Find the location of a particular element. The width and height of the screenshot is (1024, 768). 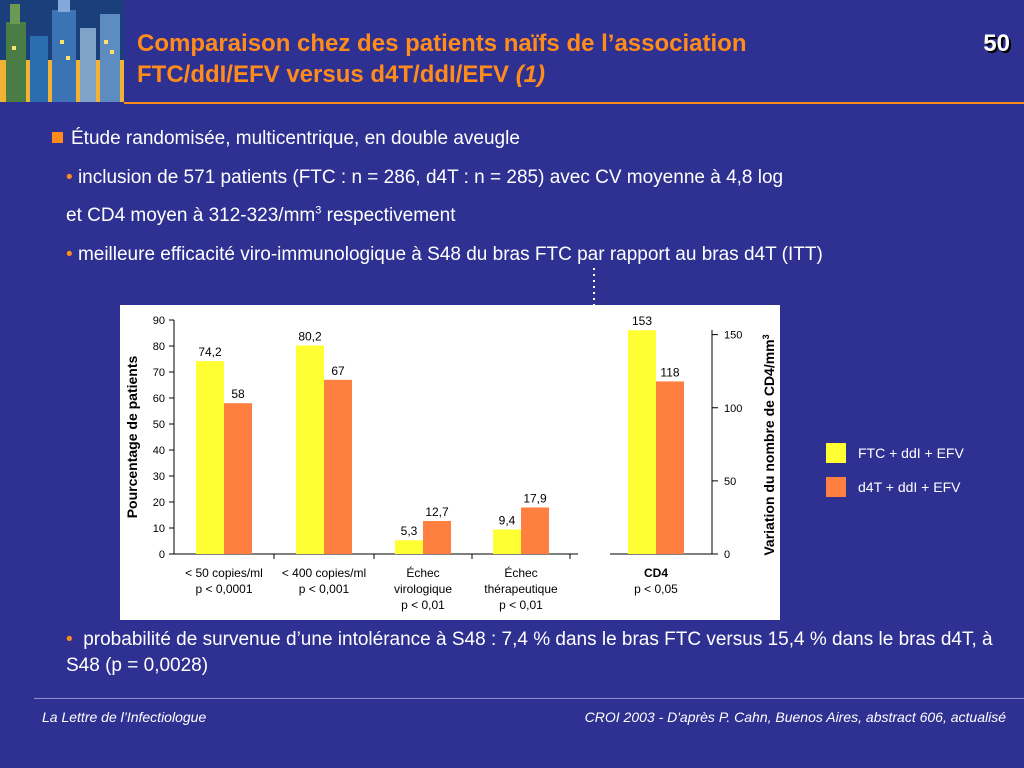

sub-bullet-1-line2-end: respectivement is located at coordinates (388, 215).